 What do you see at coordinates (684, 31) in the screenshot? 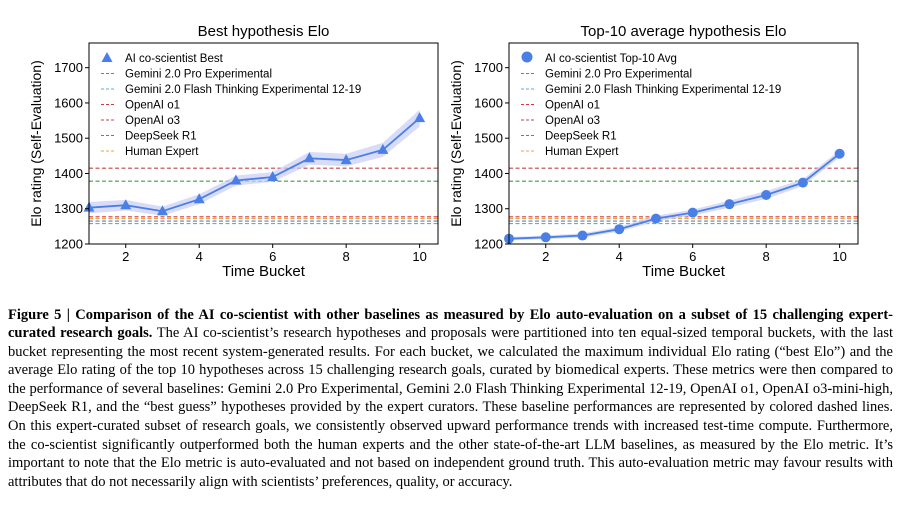
I see `chart-title: Top-10 average hypothesis Elo` at bounding box center [684, 31].